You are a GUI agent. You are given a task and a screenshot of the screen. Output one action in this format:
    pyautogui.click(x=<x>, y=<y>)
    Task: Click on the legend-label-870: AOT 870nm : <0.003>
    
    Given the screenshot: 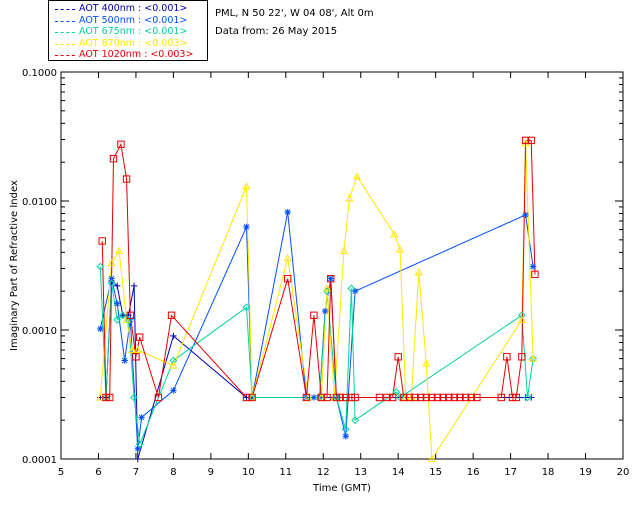 What is the action you would take?
    pyautogui.click(x=133, y=43)
    